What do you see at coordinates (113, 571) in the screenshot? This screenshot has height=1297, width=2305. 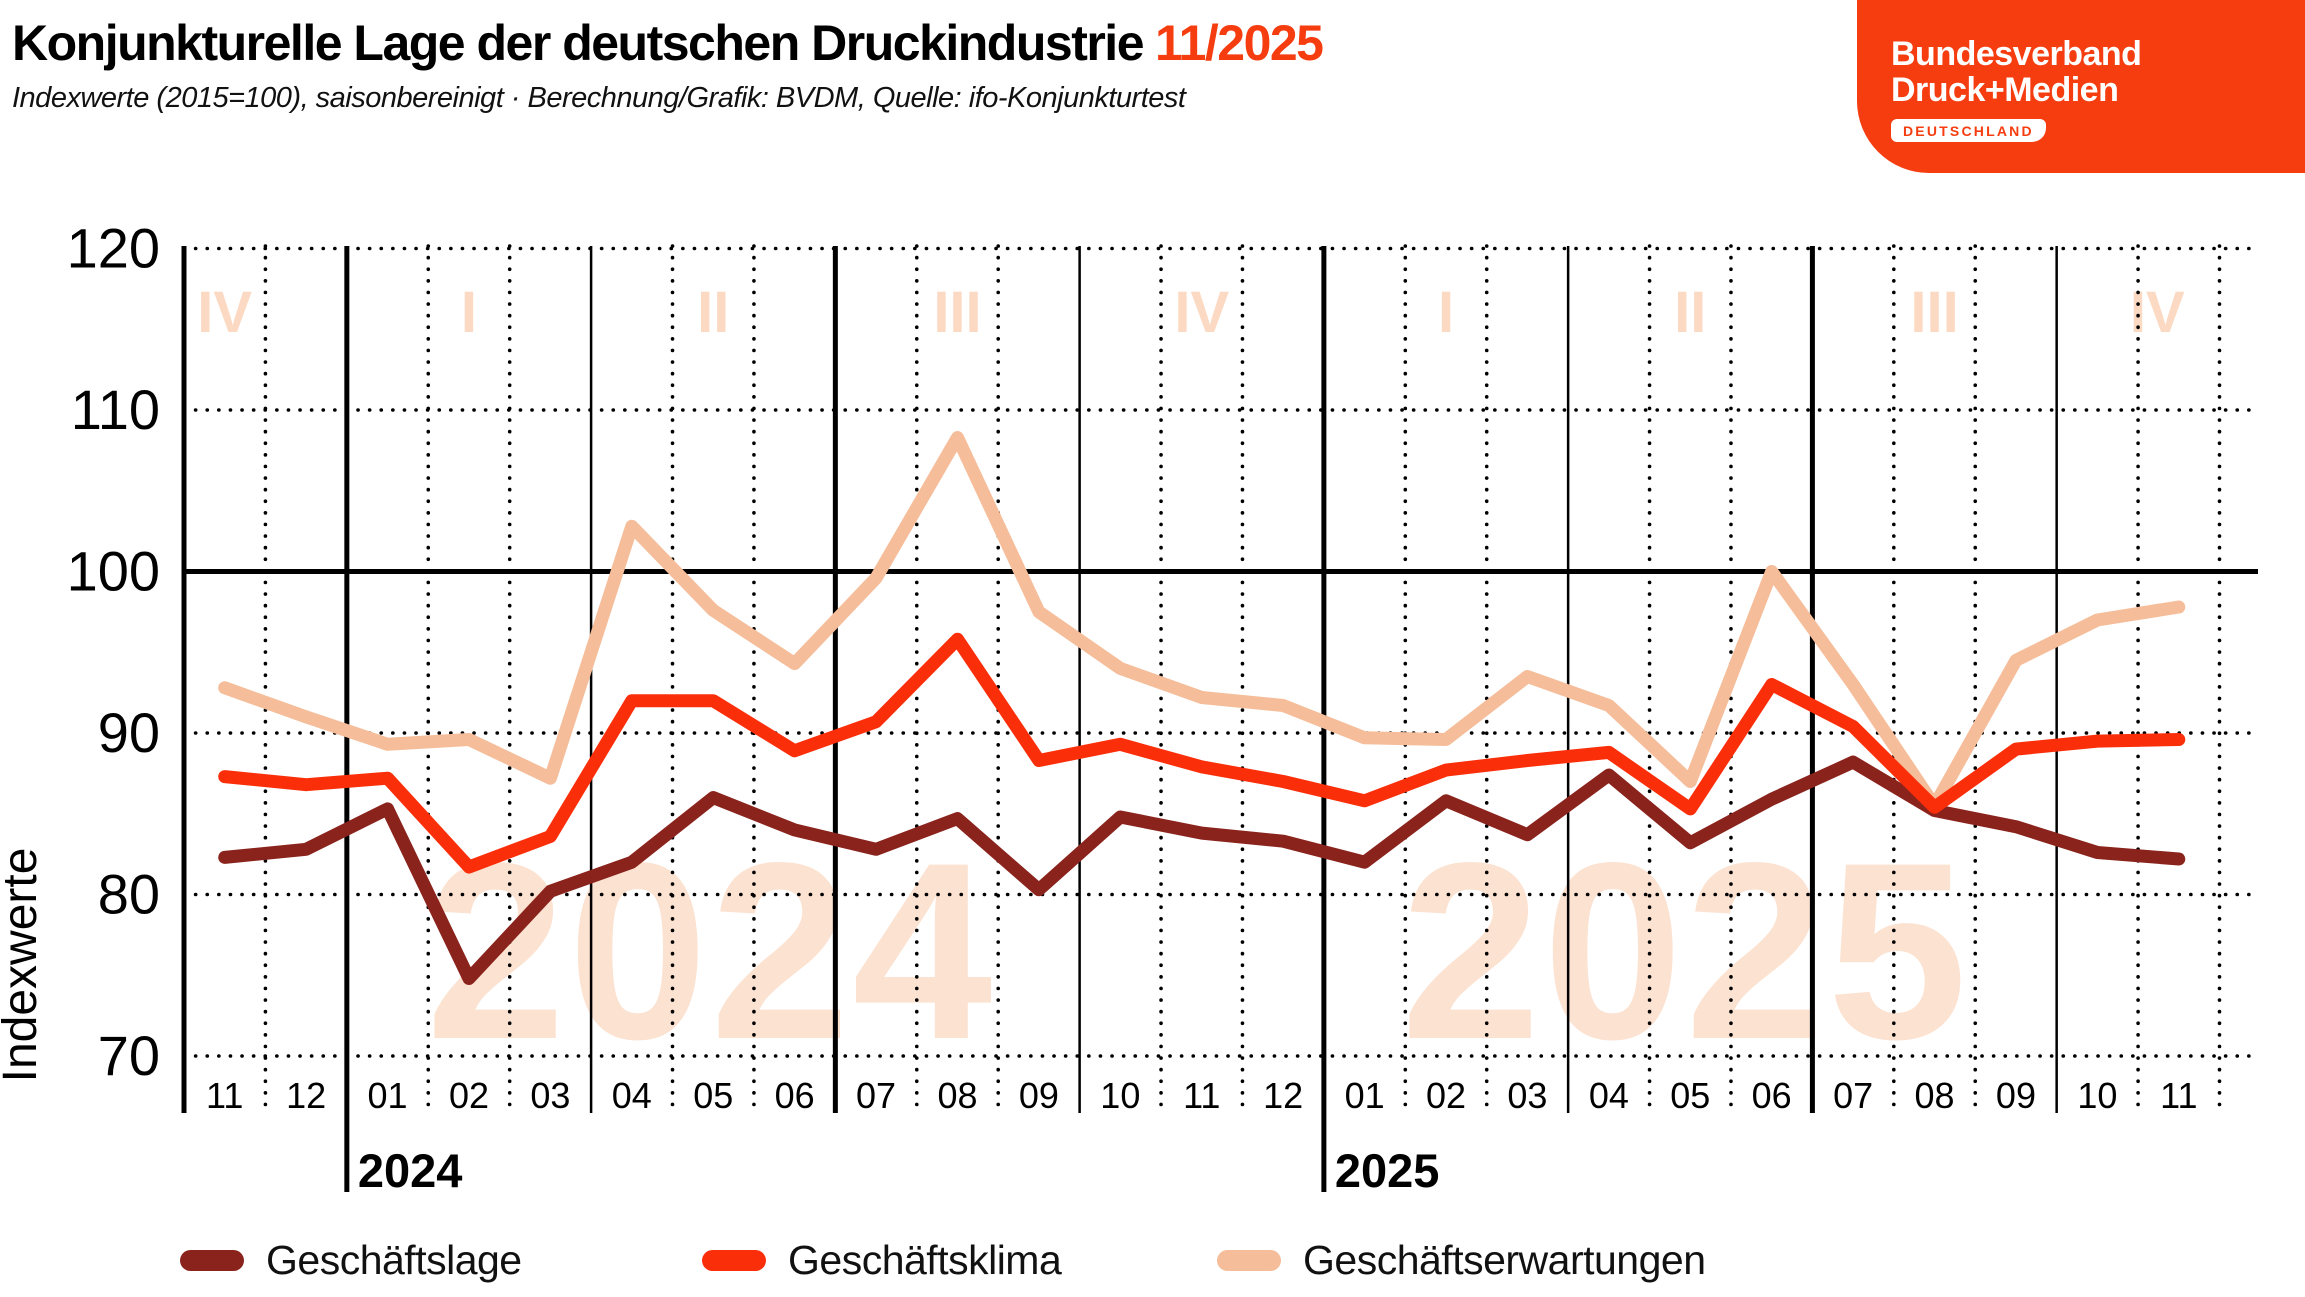 I see `y-tick-label: 100` at bounding box center [113, 571].